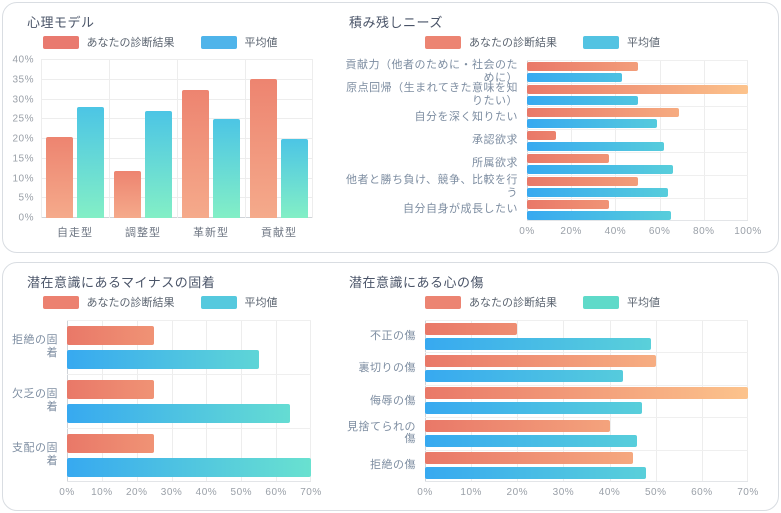 The height and width of the screenshot is (513, 781). I want to click on x-tick-label: 10%, so click(102, 492).